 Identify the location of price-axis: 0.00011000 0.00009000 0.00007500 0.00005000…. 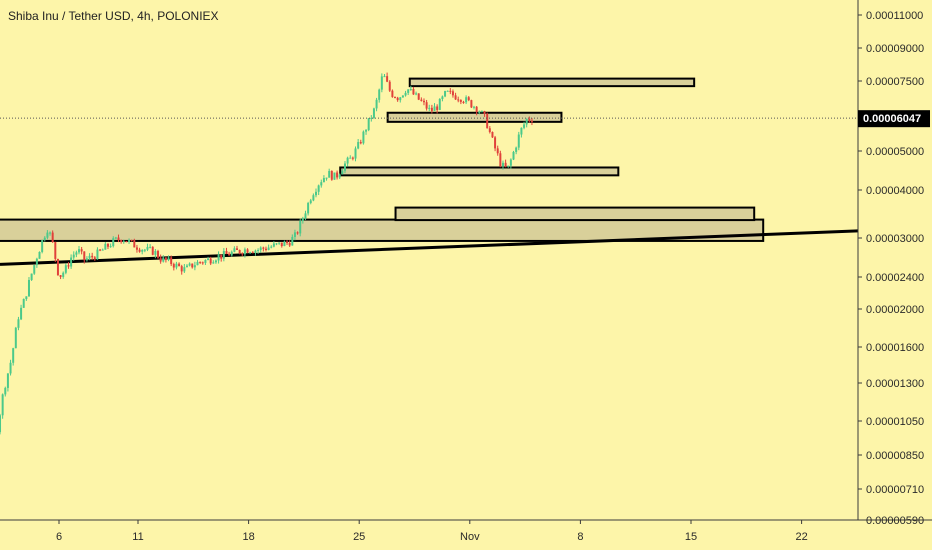
(891, 268).